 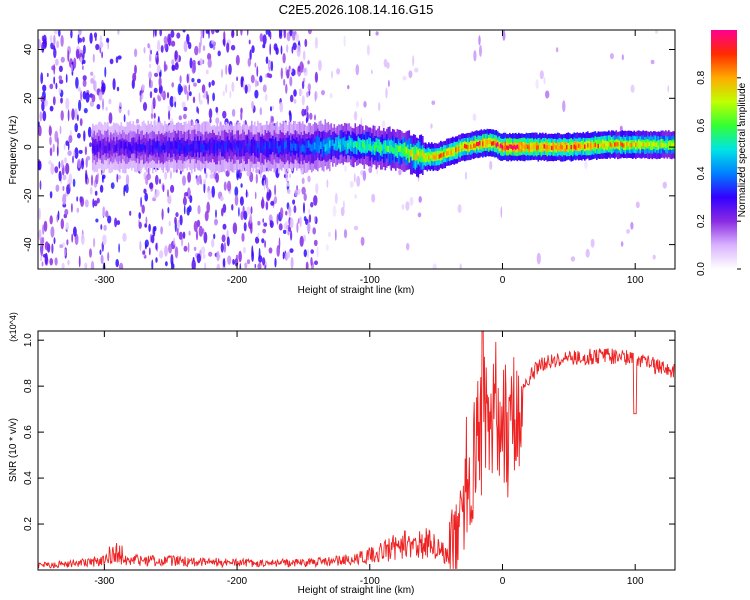 I want to click on colorbar-axes: 0.0 0.2 0.4 0.6 0.8, so click(x=718, y=173).